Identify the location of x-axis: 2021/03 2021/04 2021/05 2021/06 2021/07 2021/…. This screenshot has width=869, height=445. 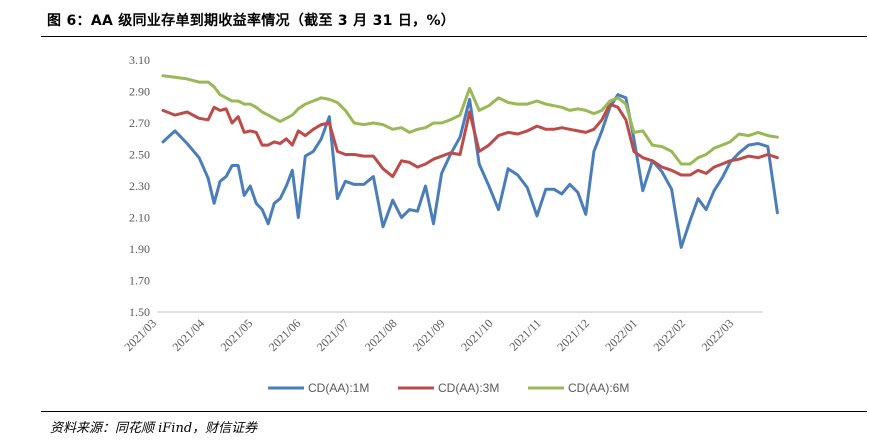
(442, 333).